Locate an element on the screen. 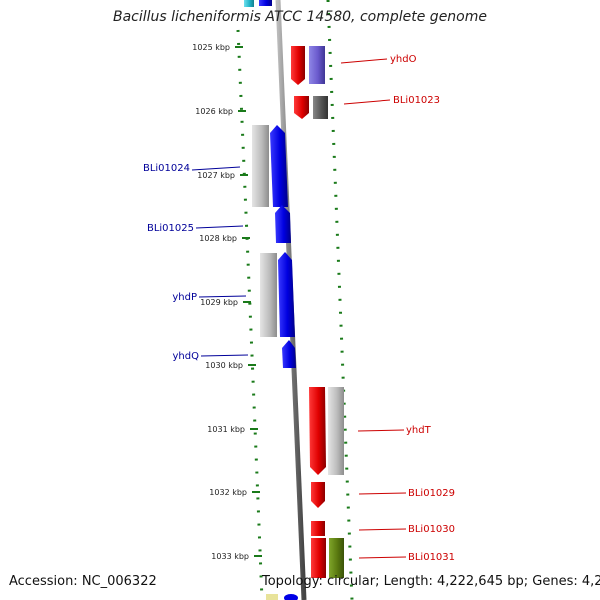  tick-label: 1030 kbp is located at coordinates (224, 365).